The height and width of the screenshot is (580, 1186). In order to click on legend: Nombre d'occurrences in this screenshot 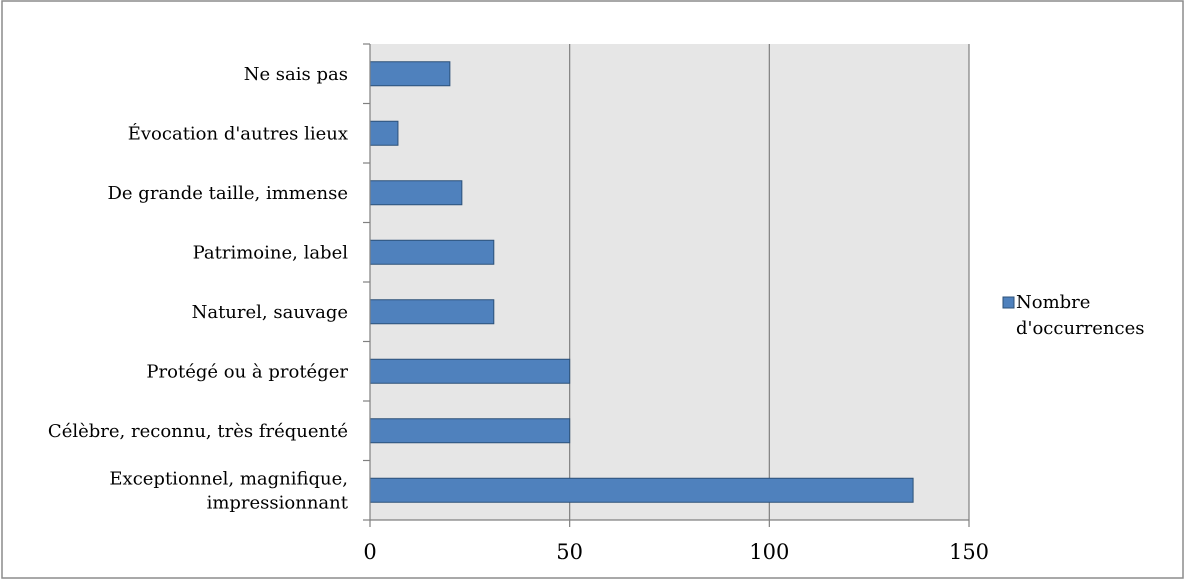, I will do `click(1073, 315)`.